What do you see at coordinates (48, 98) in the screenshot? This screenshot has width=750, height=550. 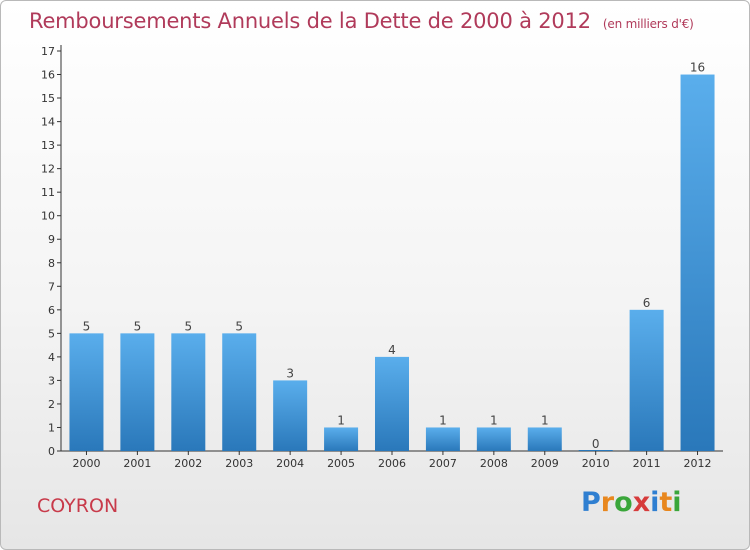 I see `y-tick-label: 15` at bounding box center [48, 98].